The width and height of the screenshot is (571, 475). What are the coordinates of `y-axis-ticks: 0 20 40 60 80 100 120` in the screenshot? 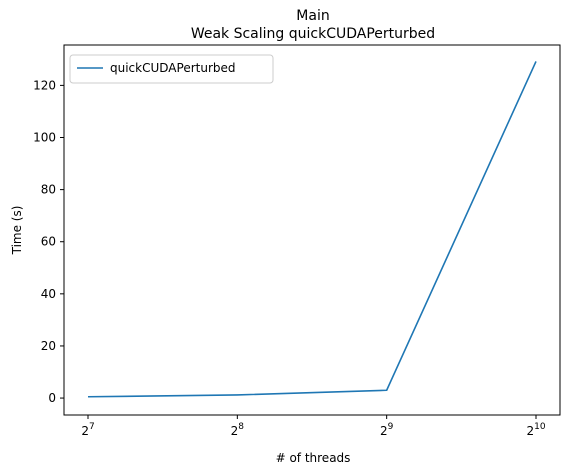 It's located at (48, 241).